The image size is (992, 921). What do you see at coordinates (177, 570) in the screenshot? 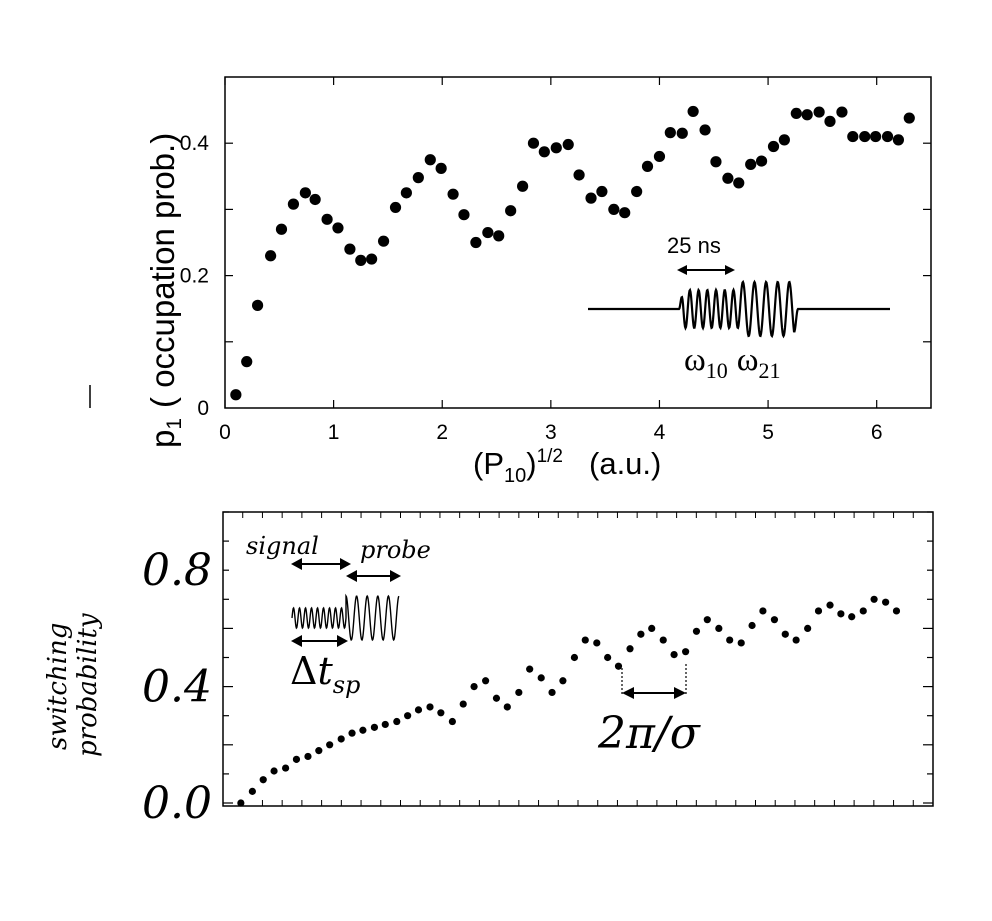
I see `bottom-y-tick-label: 0.8` at bounding box center [177, 570].